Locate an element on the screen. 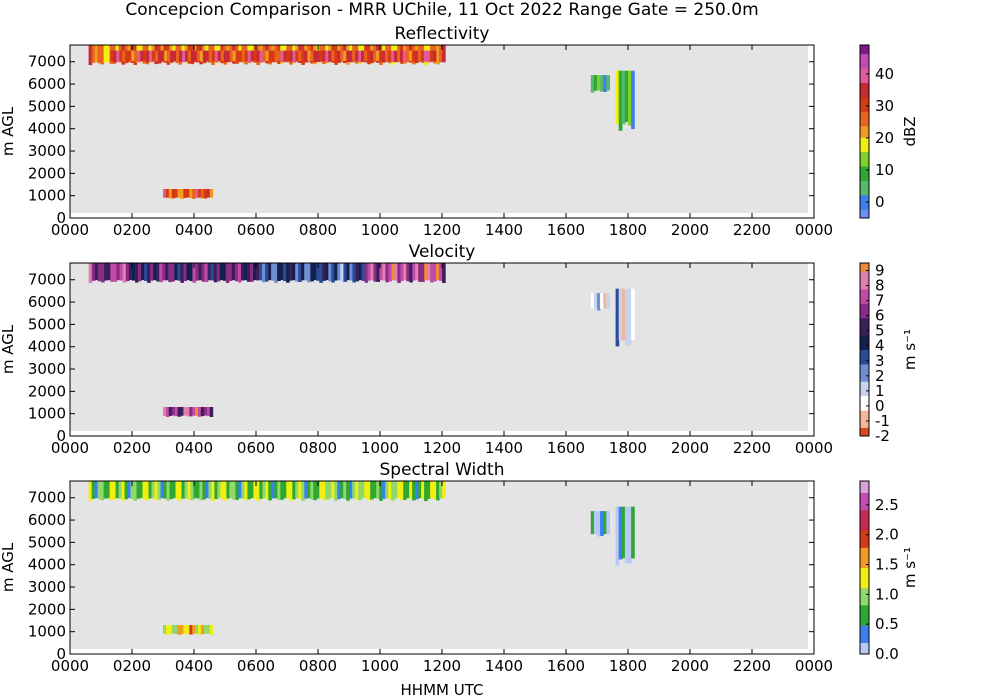 This screenshot has height=700, width=1000. data-region is located at coordinates (188, 412).